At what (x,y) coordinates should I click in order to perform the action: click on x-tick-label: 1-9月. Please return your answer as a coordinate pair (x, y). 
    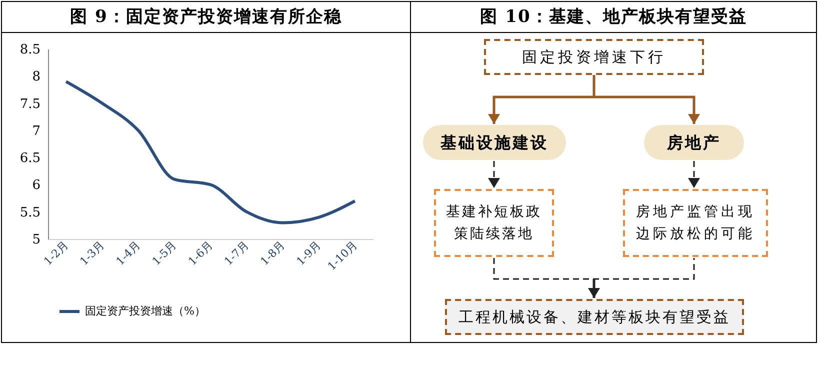
    Looking at the image, I should click on (309, 253).